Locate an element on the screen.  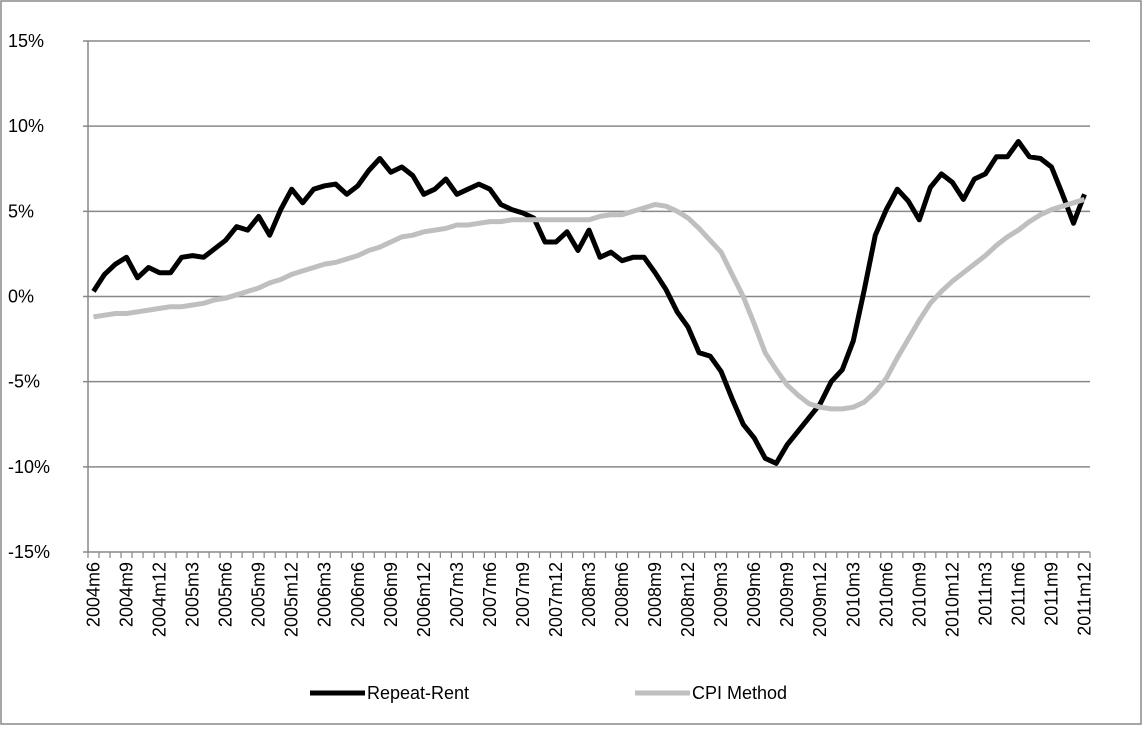
x-tick-label: 2008m9 is located at coordinates (655, 594).